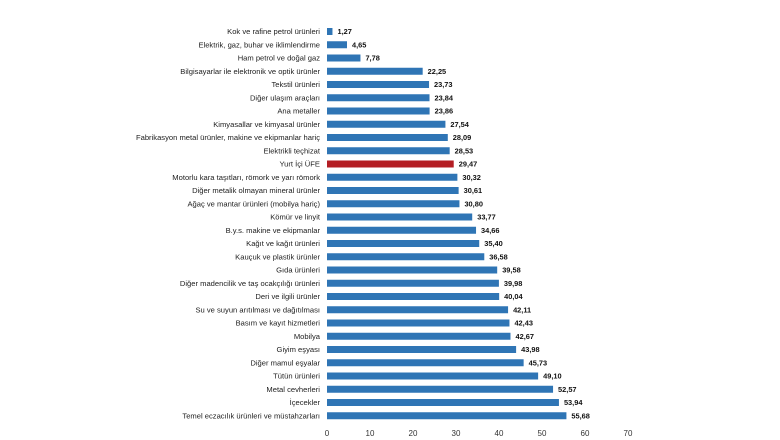 The image size is (780, 440). I want to click on value-label-15: 34,66, so click(490, 230).